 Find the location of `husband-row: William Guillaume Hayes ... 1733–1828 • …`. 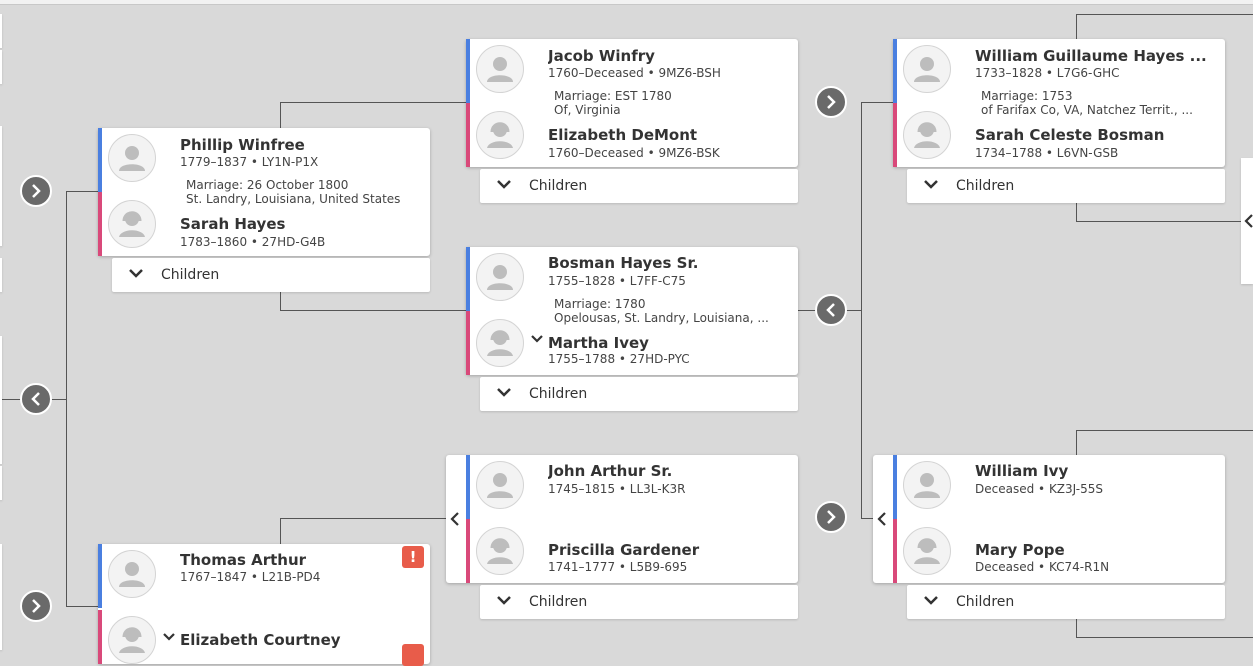

husband-row: William Guillaume Hayes ... 1733–1828 • … is located at coordinates (1059, 71).